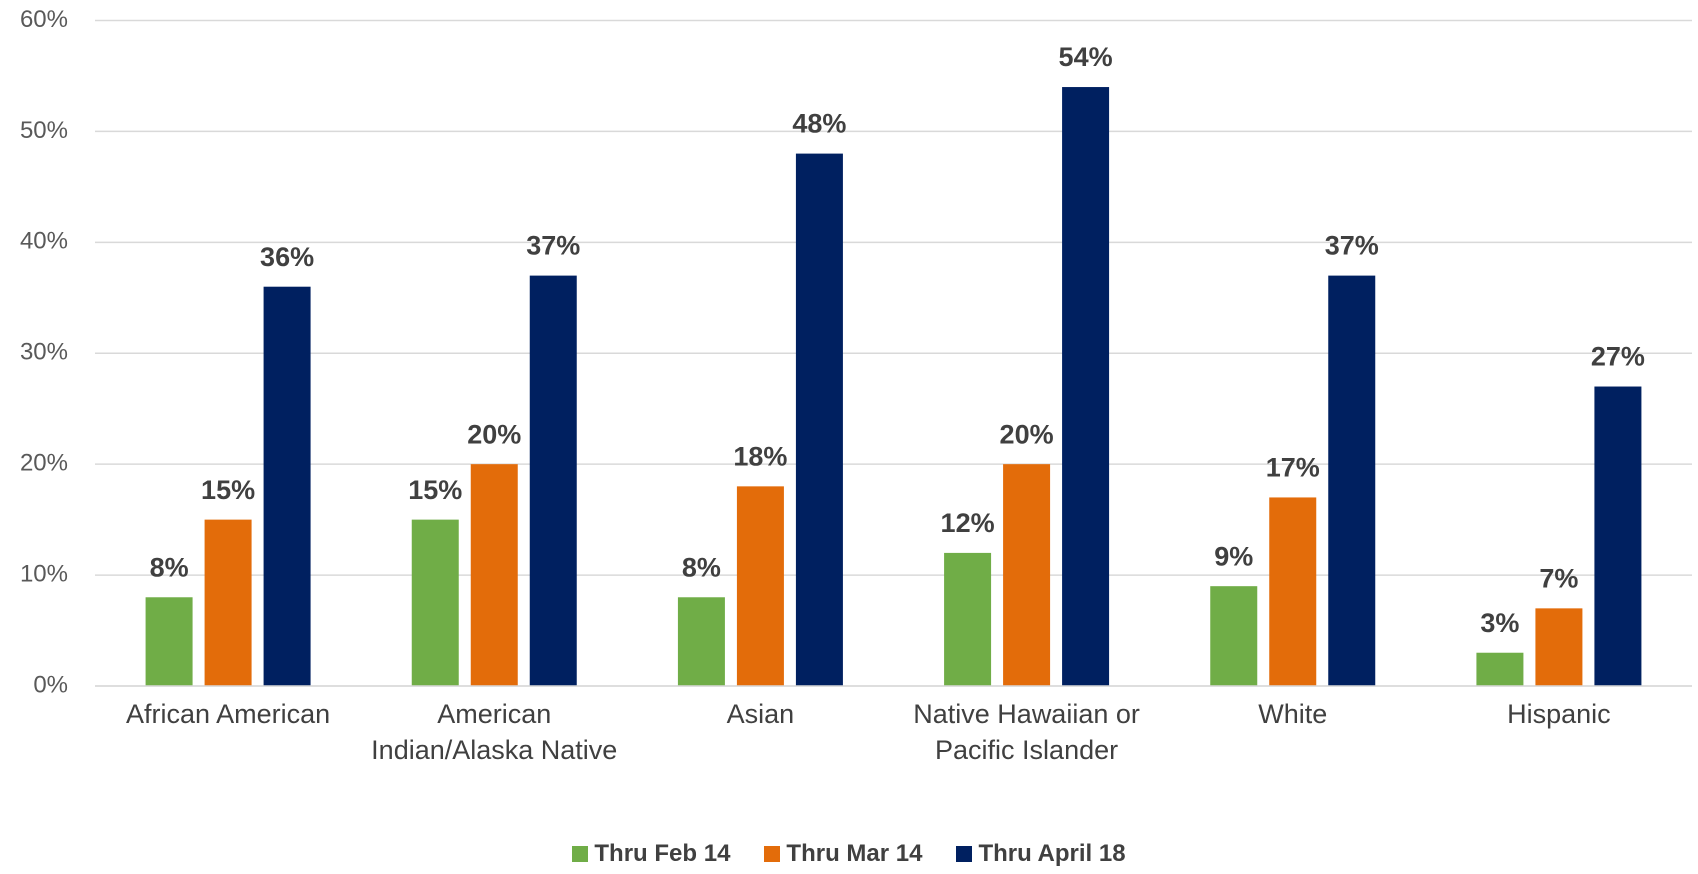  Describe the element at coordinates (760, 456) in the screenshot. I see `data-label: 18%` at that location.